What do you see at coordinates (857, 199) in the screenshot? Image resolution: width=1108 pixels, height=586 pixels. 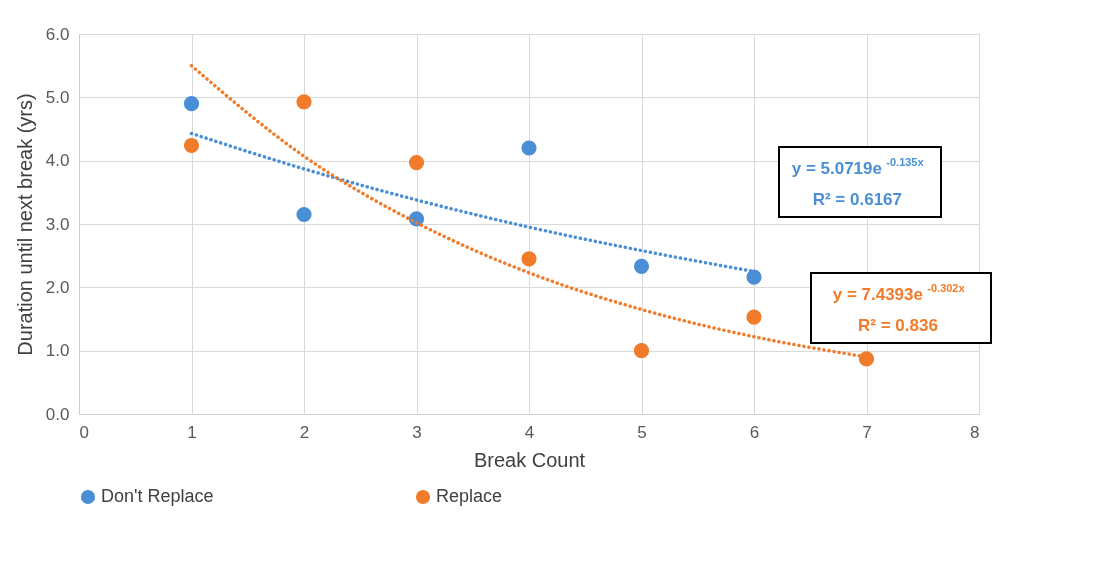 I see `annotation: R² = 0.6167` at bounding box center [857, 199].